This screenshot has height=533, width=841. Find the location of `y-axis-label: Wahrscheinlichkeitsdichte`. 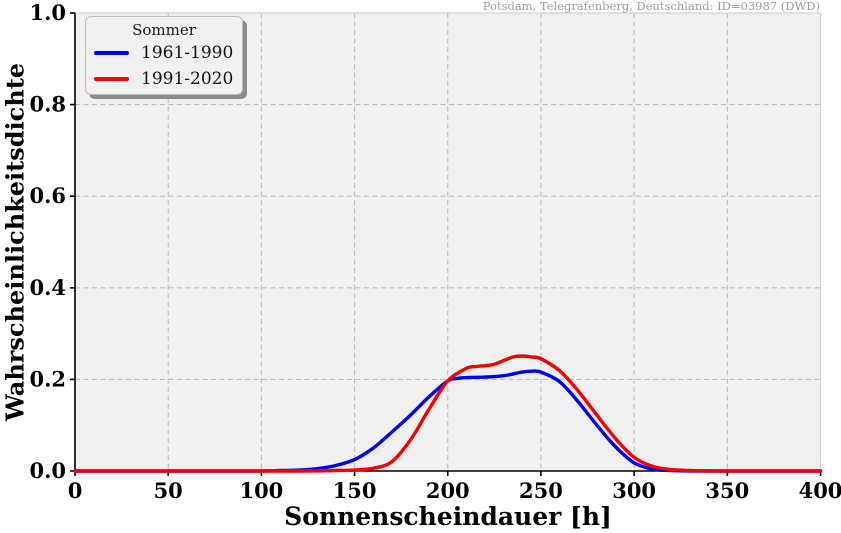

y-axis-label: Wahrscheinlichkeitsdichte is located at coordinates (15, 242).